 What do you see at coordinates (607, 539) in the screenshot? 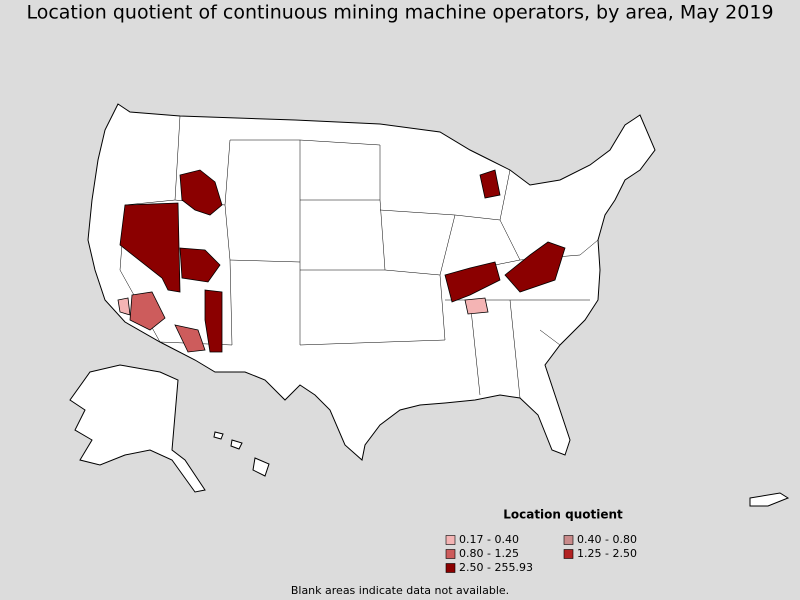
I see `legend-label: 0.40 - 0.80` at bounding box center [607, 539].